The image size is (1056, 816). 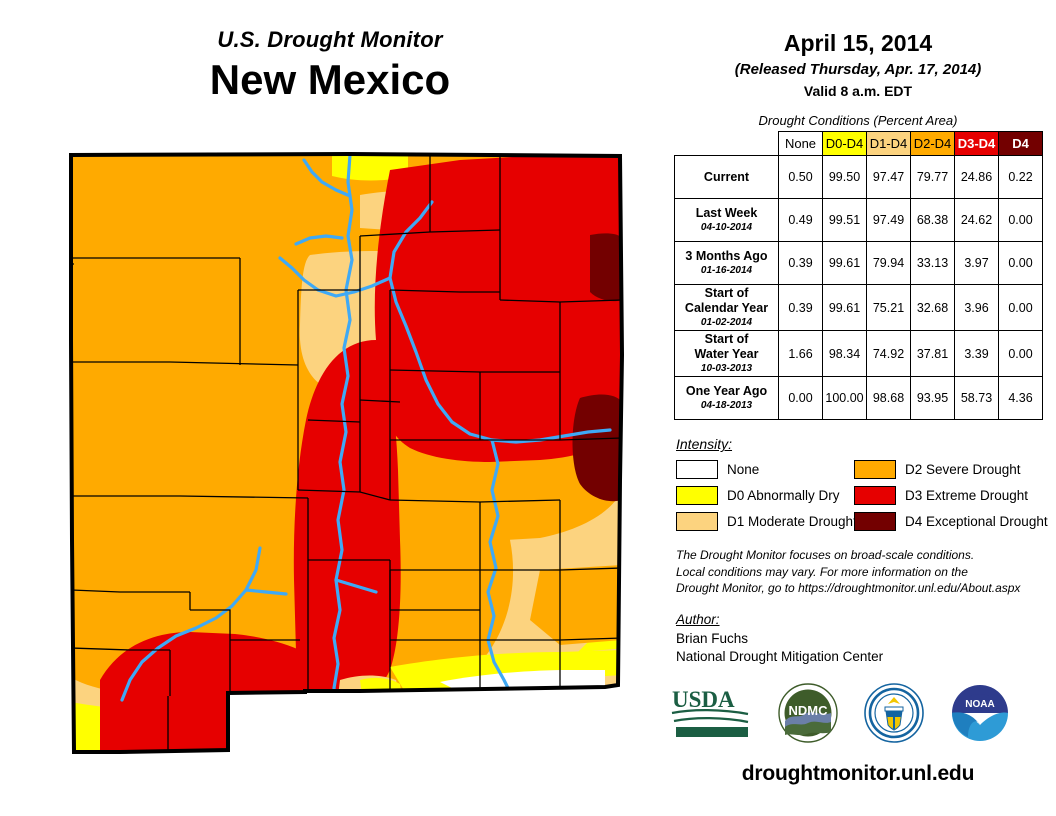 What do you see at coordinates (726, 263) in the screenshot?
I see `table-row-label: 3 Months Ago 01-16-2014` at bounding box center [726, 263].